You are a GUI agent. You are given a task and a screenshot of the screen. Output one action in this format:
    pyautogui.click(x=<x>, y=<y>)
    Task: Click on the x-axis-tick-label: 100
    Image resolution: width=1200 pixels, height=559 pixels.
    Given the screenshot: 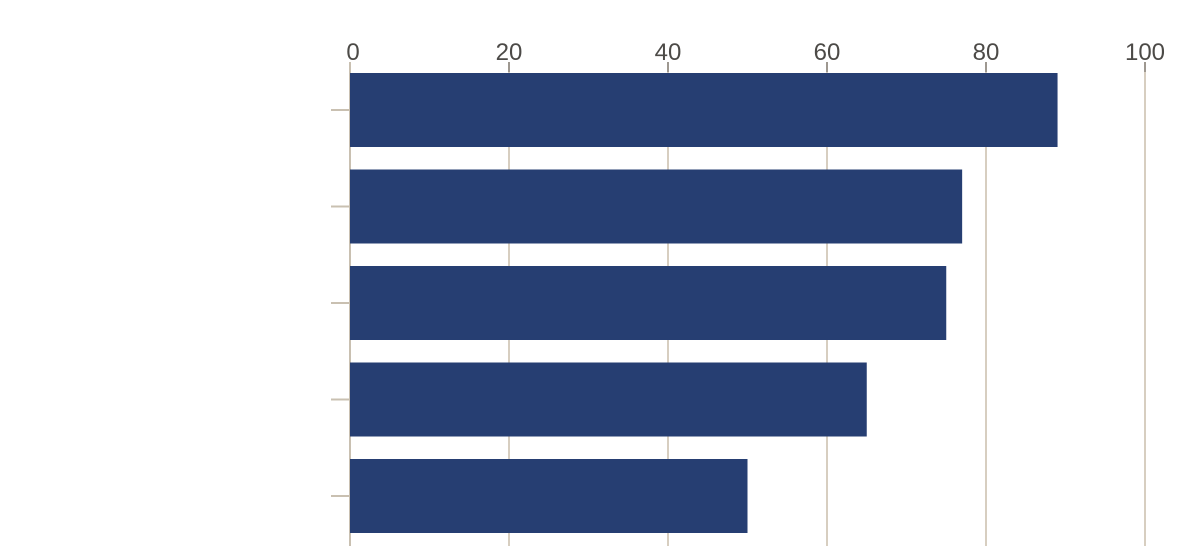 What is the action you would take?
    pyautogui.click(x=1145, y=52)
    